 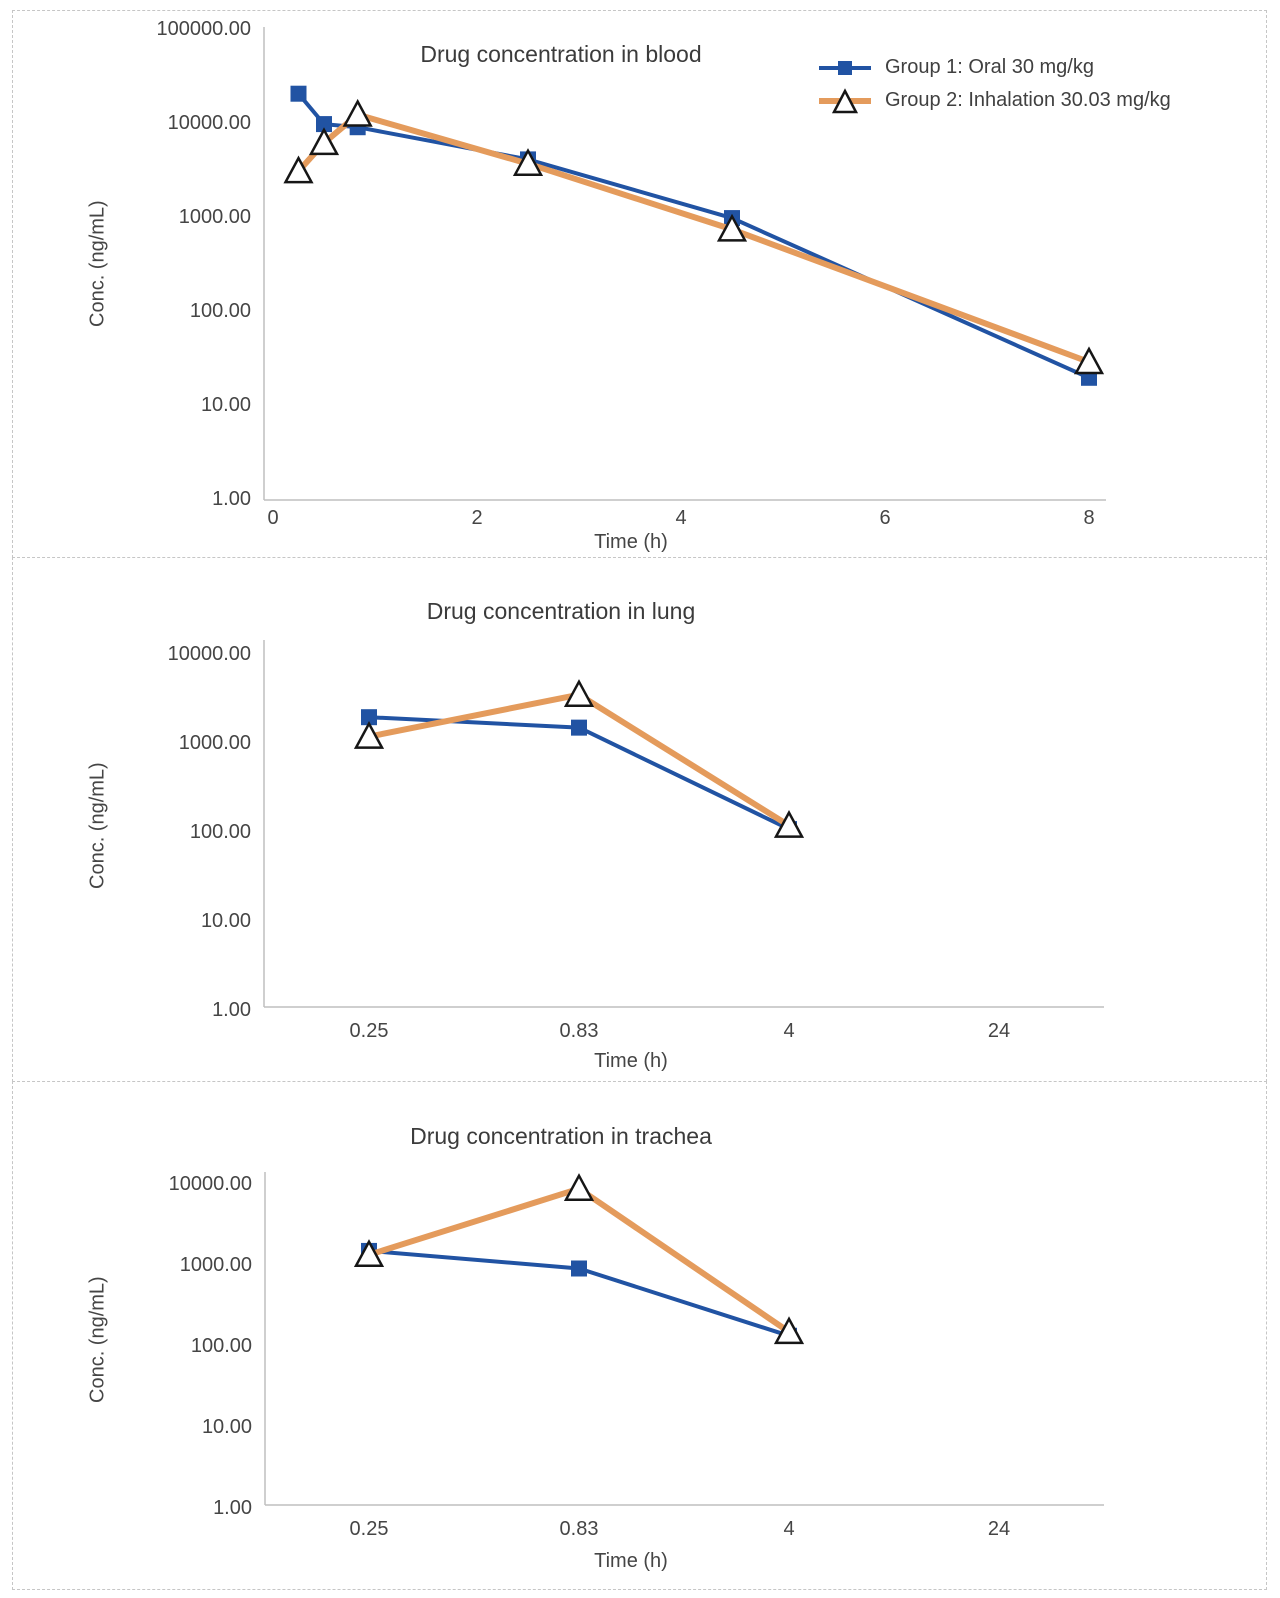 I want to click on blood-x-axis-title: Time (h), so click(x=631, y=542).